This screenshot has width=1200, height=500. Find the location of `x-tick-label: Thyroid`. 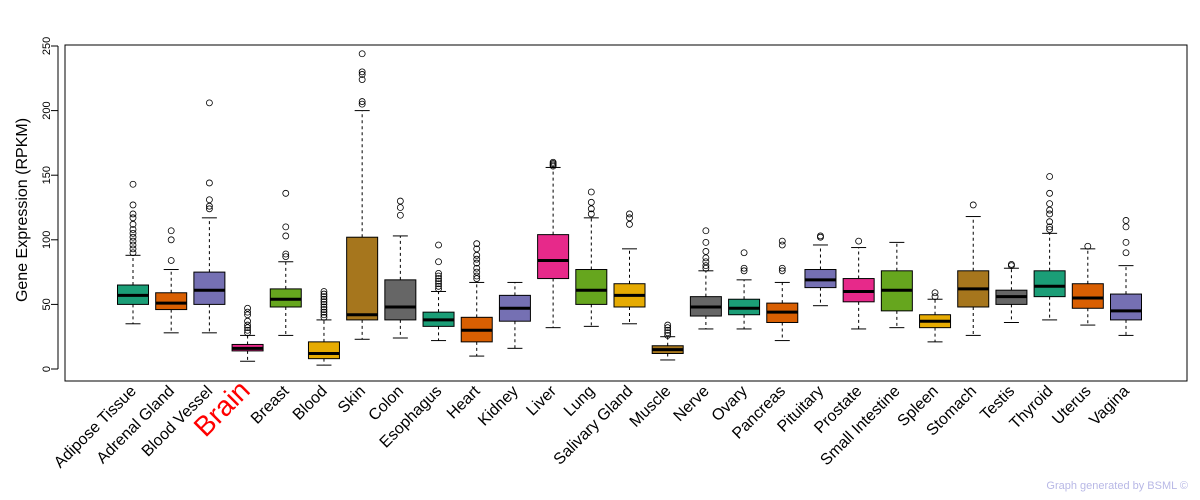

x-tick-label: Thyroid is located at coordinates (1032, 408).